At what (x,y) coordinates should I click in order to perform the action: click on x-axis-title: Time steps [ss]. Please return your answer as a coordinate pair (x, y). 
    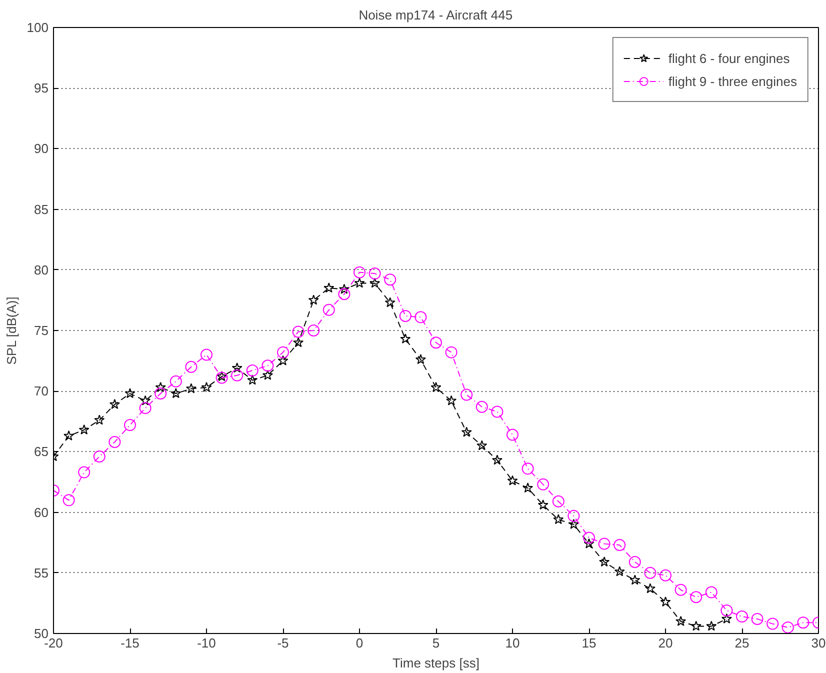
    Looking at the image, I should click on (436, 663).